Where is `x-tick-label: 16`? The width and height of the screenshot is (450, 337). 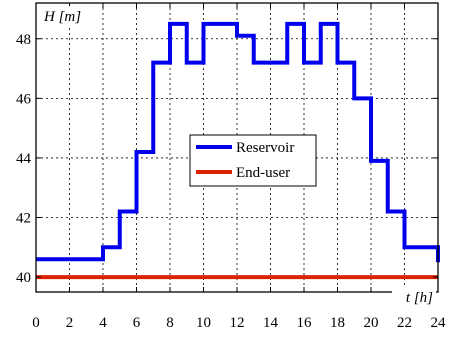
x-tick-label: 16 is located at coordinates (305, 323).